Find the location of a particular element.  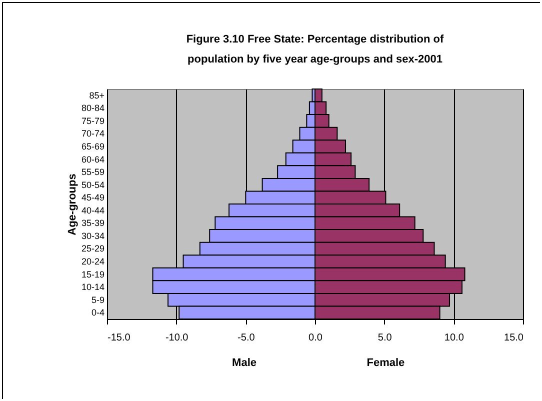

text: Male is located at coordinates (244, 363).